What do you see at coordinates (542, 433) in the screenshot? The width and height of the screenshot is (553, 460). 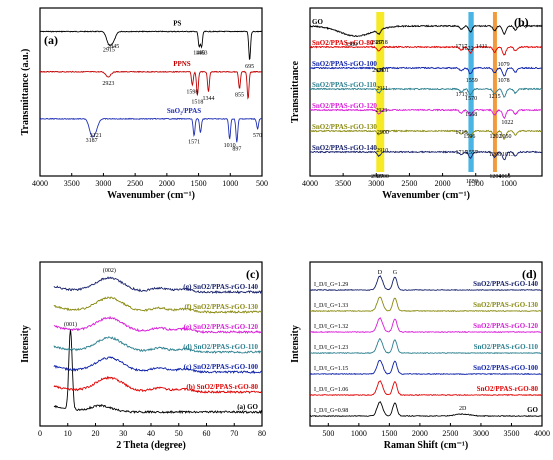 I see `panel-d-x-tick-label: 4000` at bounding box center [542, 433].